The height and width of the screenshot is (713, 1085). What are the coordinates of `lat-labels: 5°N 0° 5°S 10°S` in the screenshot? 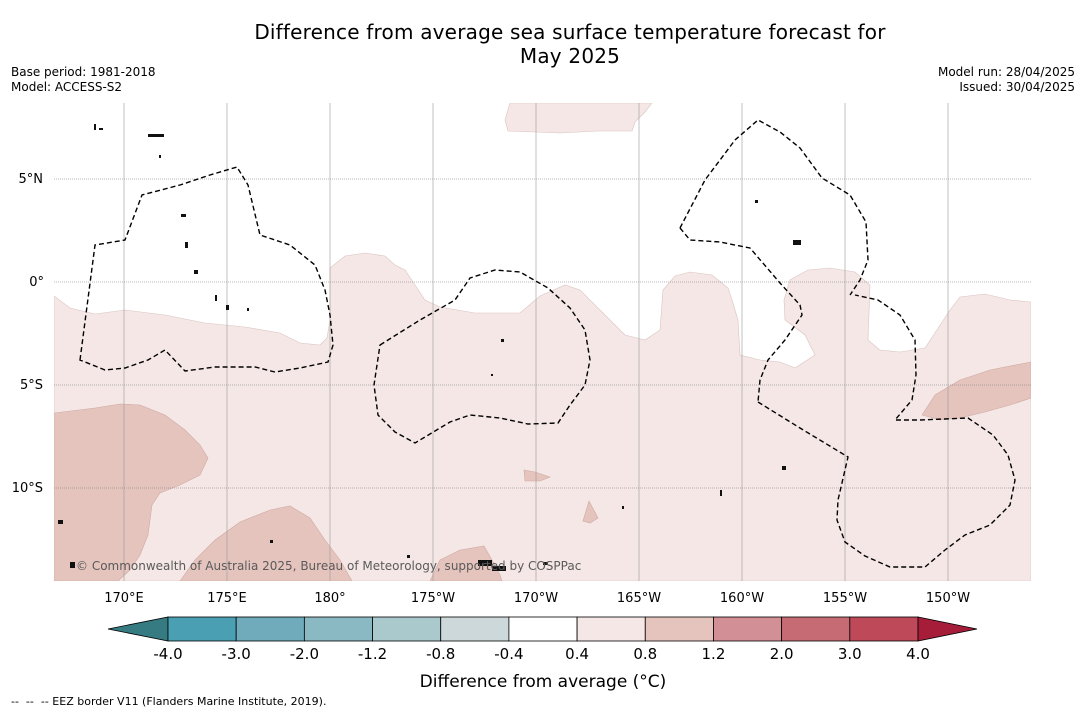 It's located at (28, 334).